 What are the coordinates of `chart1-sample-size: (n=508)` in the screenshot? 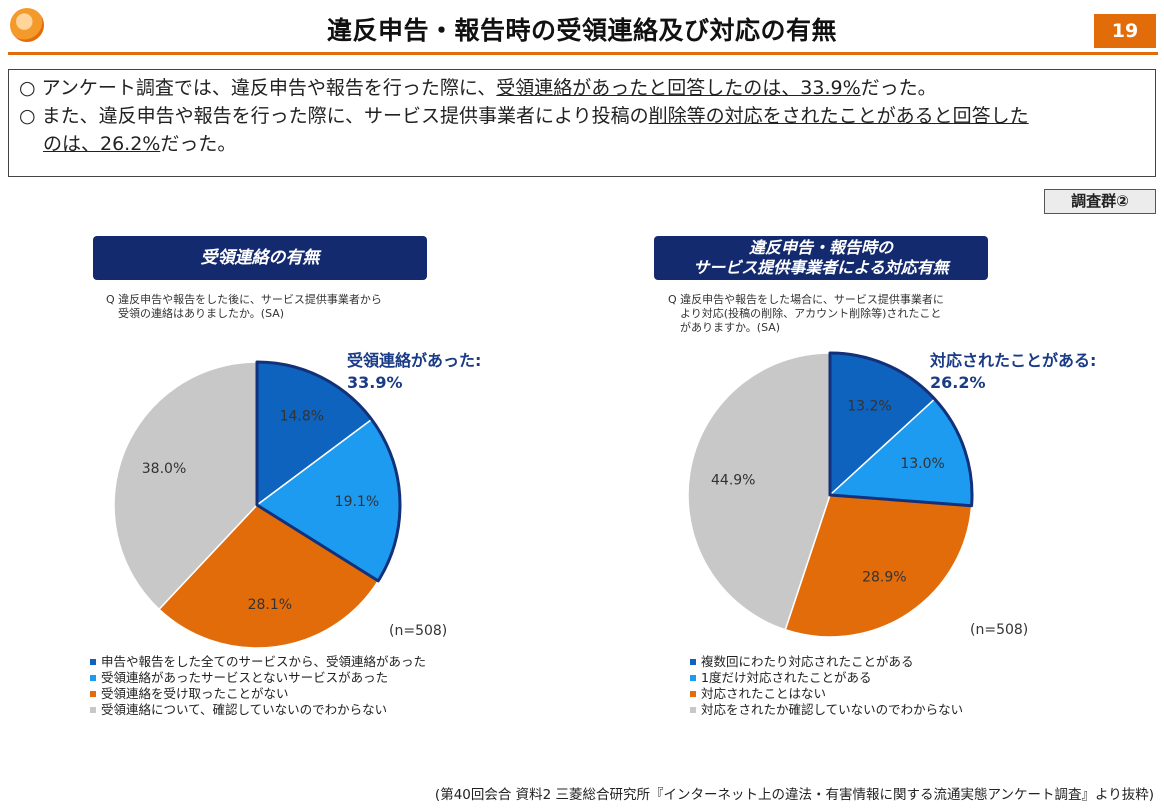 It's located at (418, 631).